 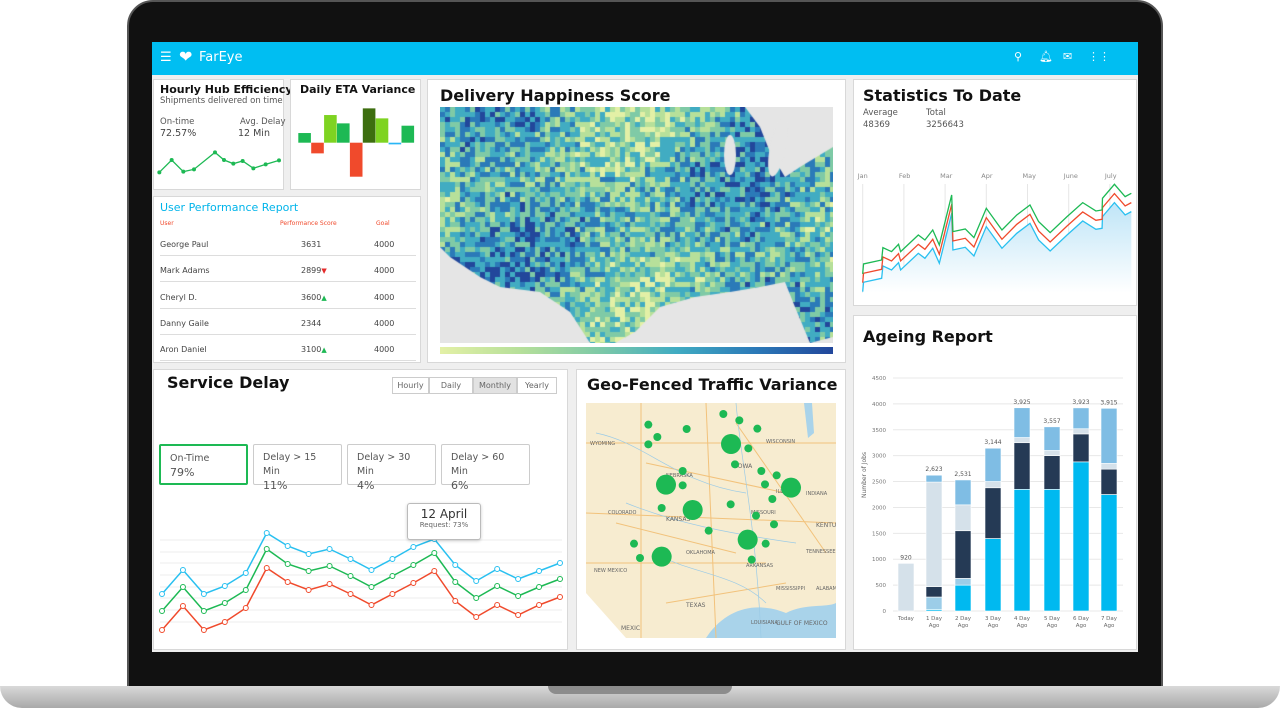 I want to click on service-series-line, so click(x=361, y=563).